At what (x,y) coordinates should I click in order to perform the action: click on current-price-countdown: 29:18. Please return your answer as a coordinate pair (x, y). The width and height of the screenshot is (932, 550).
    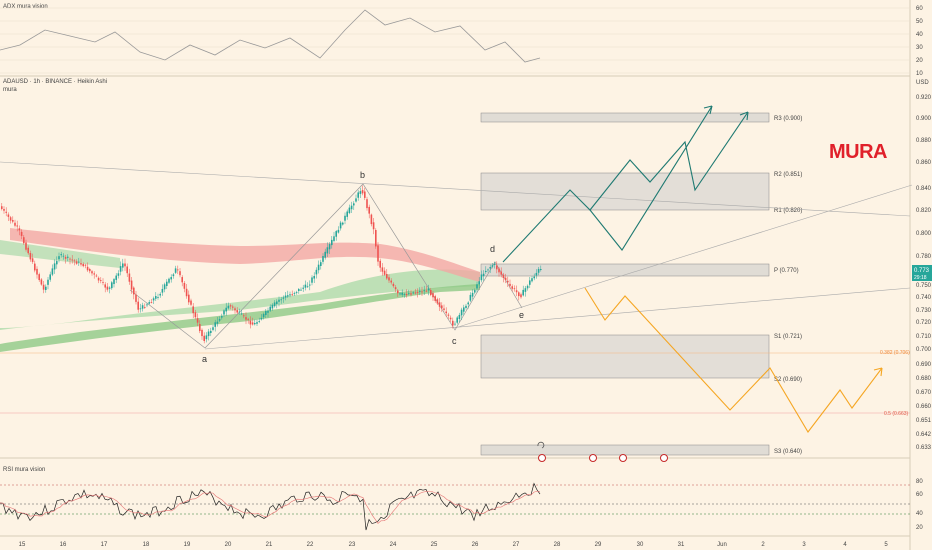
    Looking at the image, I should click on (920, 278).